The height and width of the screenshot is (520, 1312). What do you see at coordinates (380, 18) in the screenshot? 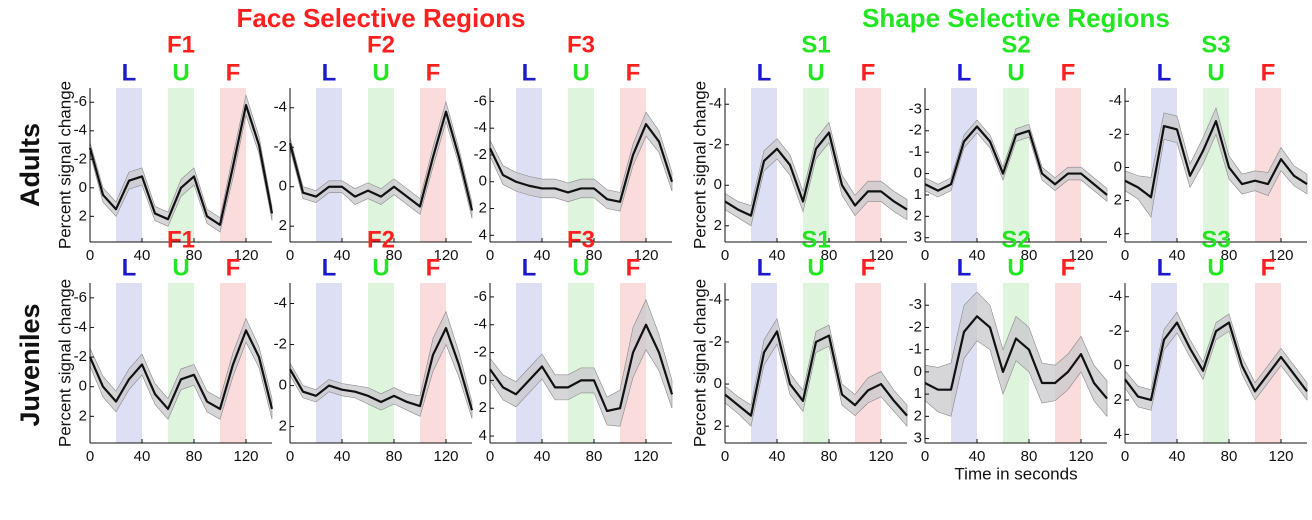
I see `group-title: Face Selective Regions` at bounding box center [380, 18].